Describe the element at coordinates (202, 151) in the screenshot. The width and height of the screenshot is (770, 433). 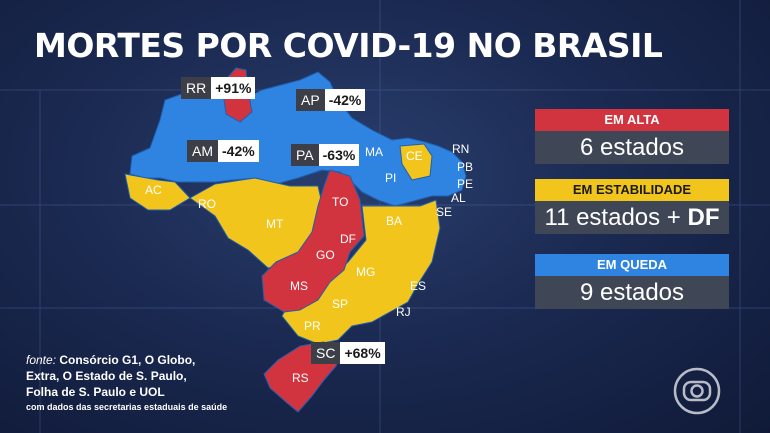
I see `tag-am-state: AM` at that location.